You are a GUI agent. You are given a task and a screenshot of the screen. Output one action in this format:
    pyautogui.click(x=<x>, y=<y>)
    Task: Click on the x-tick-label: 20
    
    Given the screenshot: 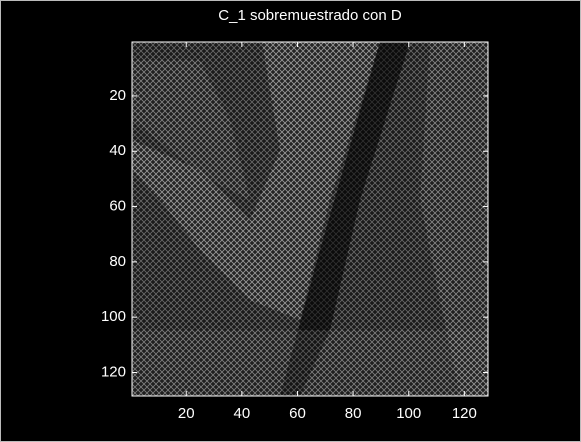 What is the action you would take?
    pyautogui.click(x=186, y=413)
    